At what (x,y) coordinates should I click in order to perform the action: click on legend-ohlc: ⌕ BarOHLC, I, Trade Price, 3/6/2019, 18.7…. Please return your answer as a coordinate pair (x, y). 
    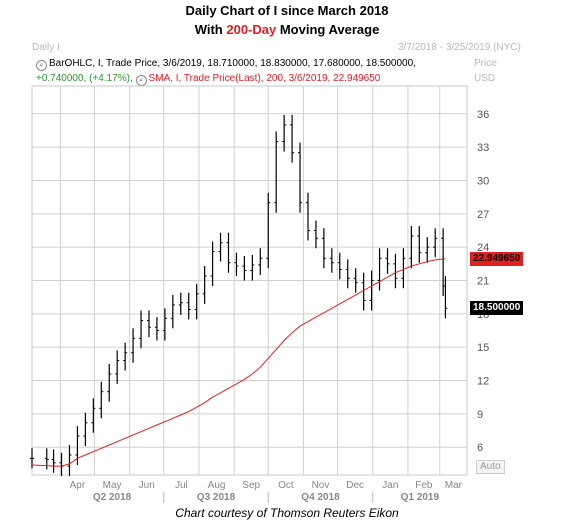
    Looking at the image, I should click on (226, 64).